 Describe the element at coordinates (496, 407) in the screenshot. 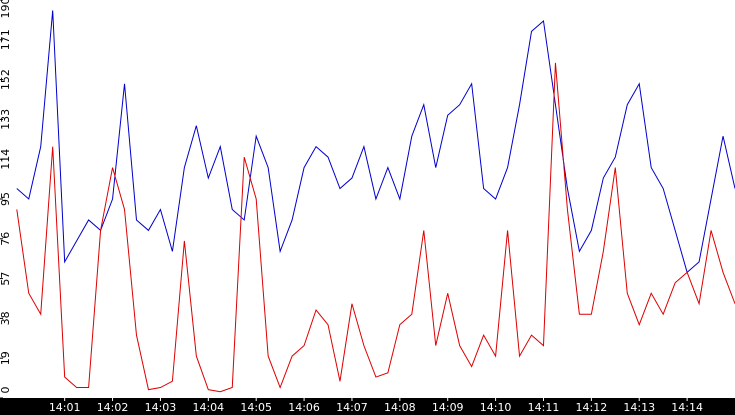

I see `x-tick-label: 14:10` at that location.